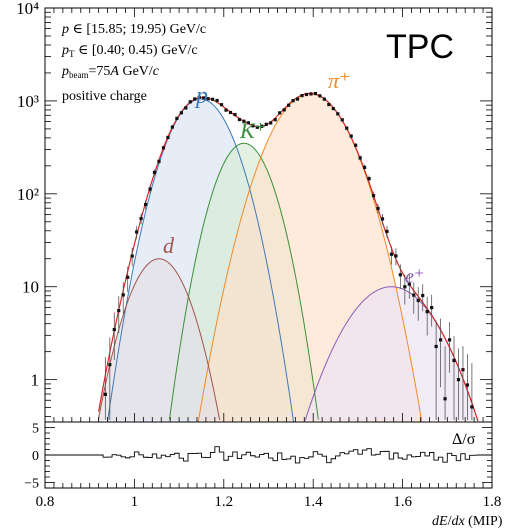 The image size is (510, 532). What do you see at coordinates (467, 521) in the screenshot?
I see `x-axis-label: dE/dx (MIP)` at bounding box center [467, 521].